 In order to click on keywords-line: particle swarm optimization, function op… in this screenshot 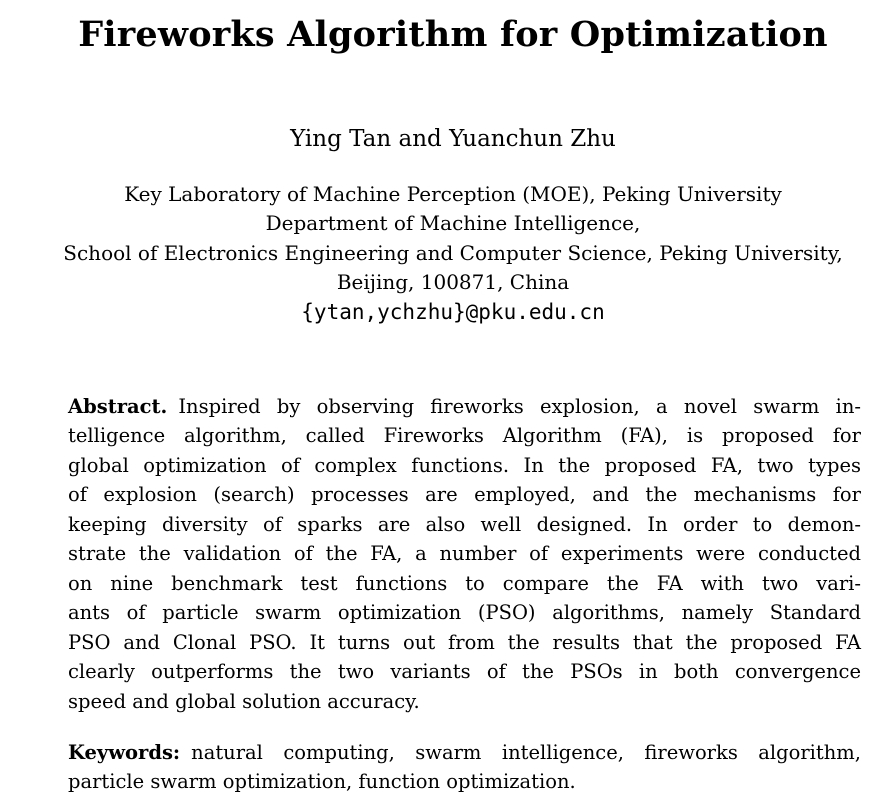, I will do `click(322, 782)`.